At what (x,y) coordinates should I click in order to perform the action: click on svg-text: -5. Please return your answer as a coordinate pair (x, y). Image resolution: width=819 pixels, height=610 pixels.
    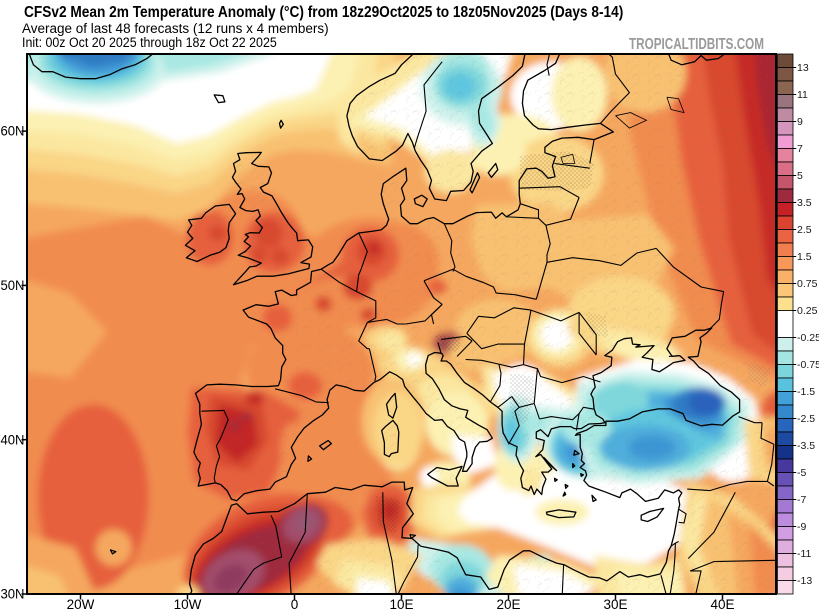
    Looking at the image, I should click on (801, 473).